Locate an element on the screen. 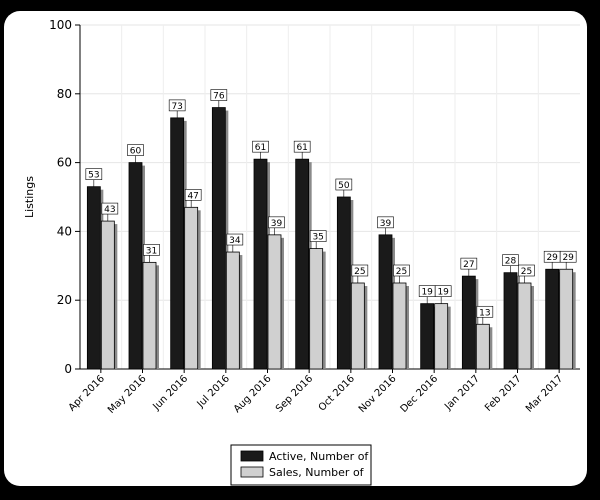  data-label: 13 is located at coordinates (484, 313).